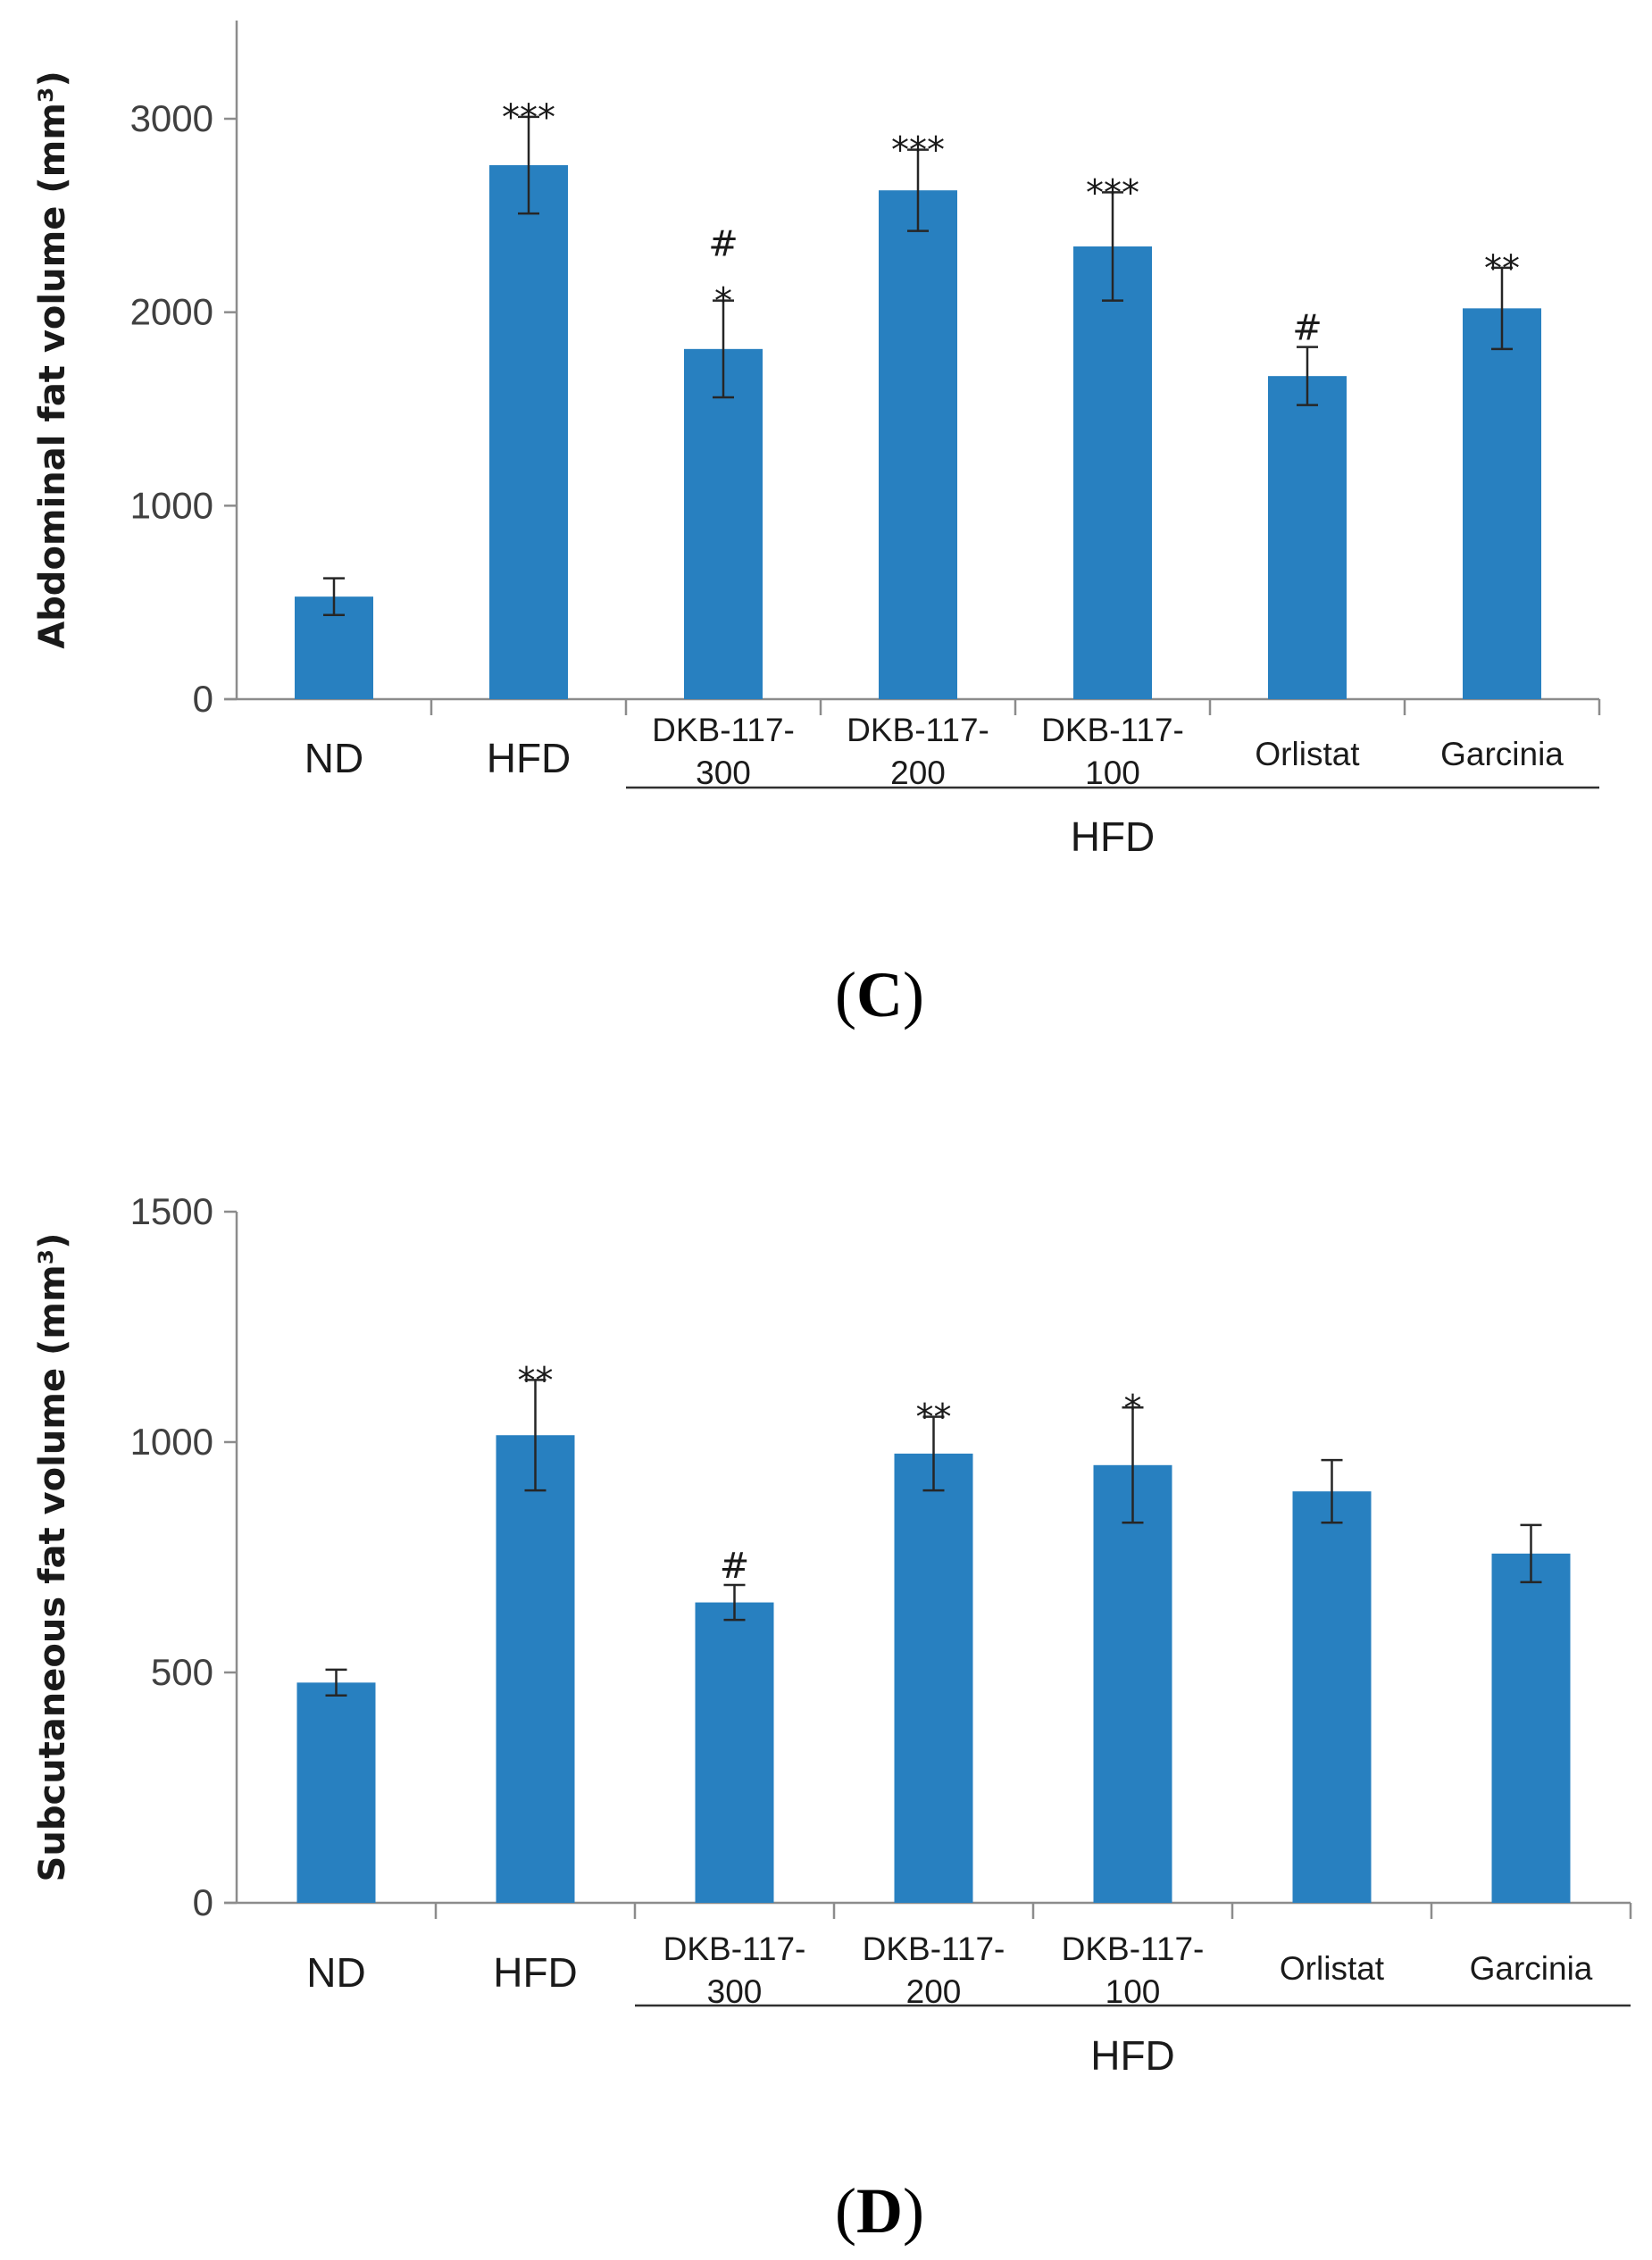 This screenshot has height=2260, width=1652. Describe the element at coordinates (536, 1380) in the screenshot. I see `significance-label-1: **` at that location.